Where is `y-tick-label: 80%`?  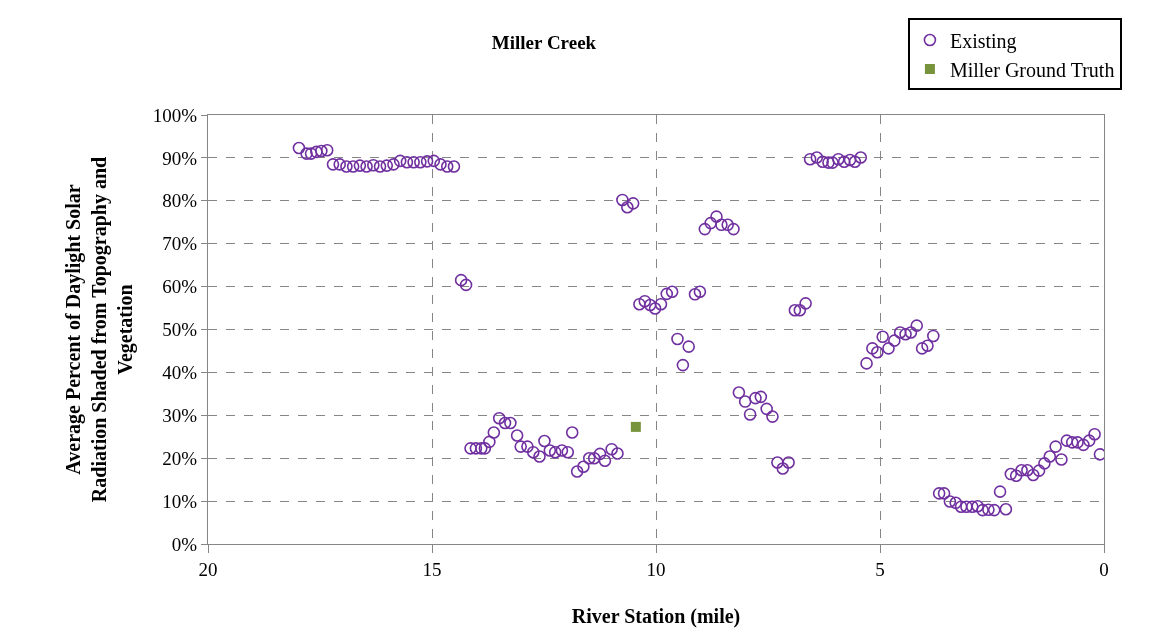 y-tick-label: 80% is located at coordinates (180, 201).